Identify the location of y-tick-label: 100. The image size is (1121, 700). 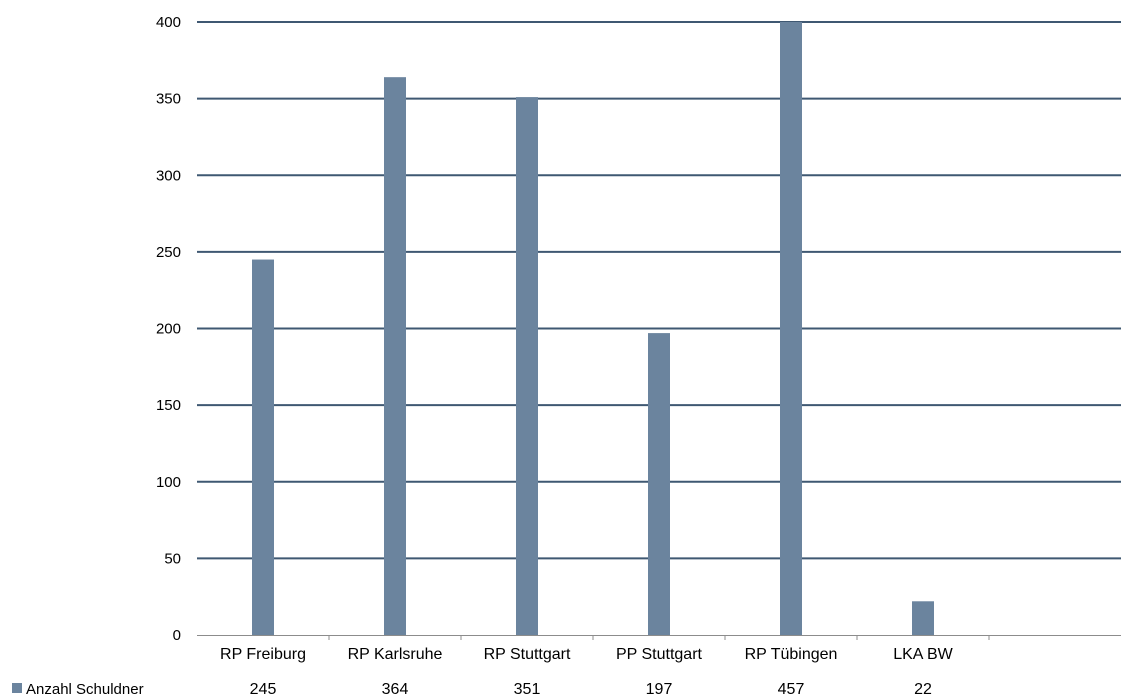
(168, 482).